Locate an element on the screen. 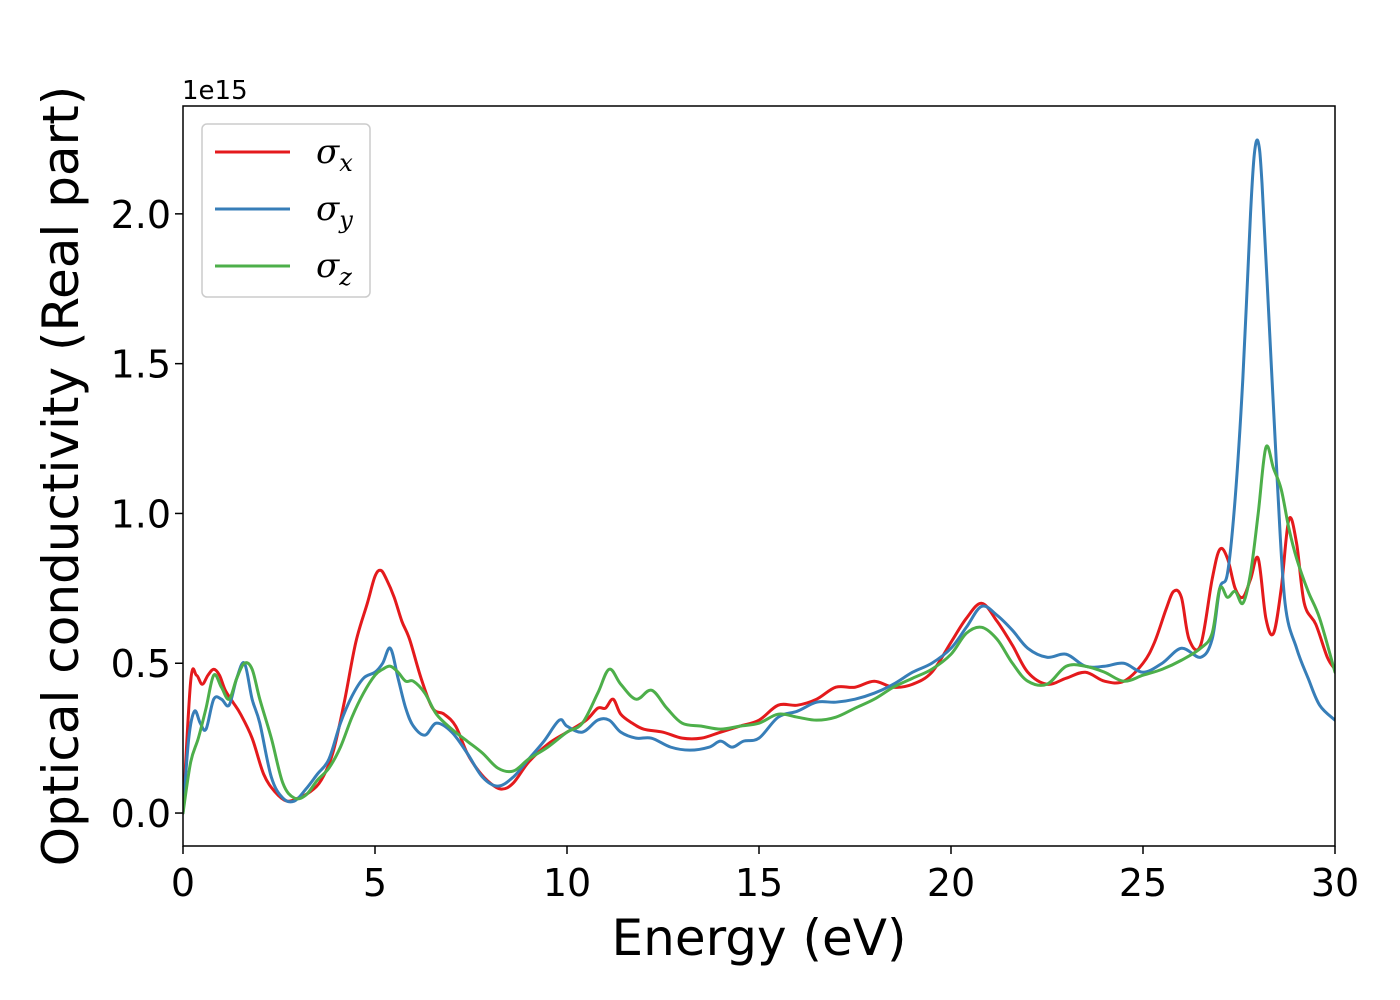  y-tick-label: 0.0 is located at coordinates (141, 814).